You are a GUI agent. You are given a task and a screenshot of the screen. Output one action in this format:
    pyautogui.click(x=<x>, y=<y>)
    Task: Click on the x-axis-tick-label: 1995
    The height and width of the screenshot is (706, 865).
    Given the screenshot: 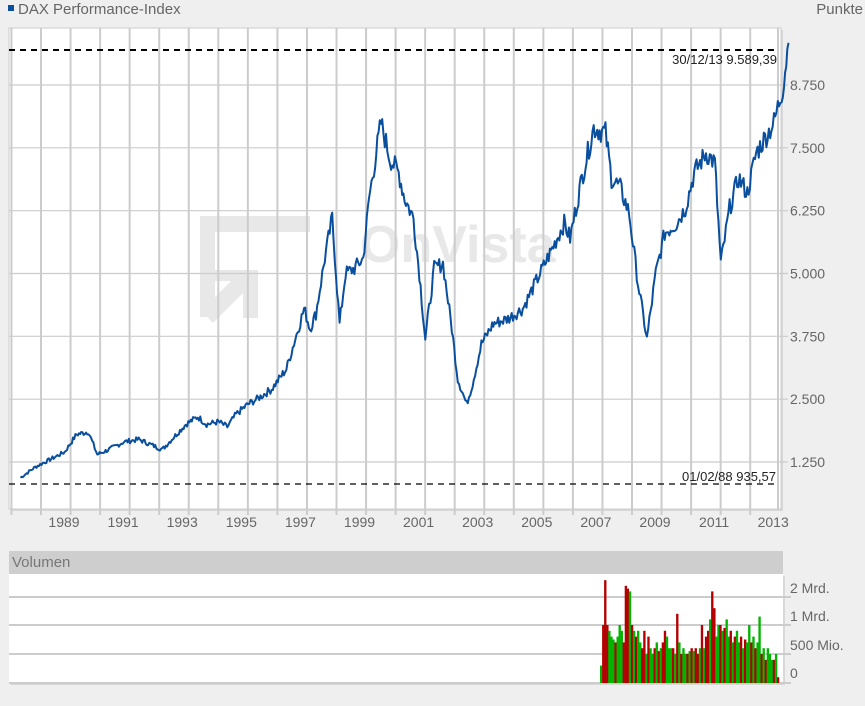 What is the action you would take?
    pyautogui.click(x=241, y=522)
    